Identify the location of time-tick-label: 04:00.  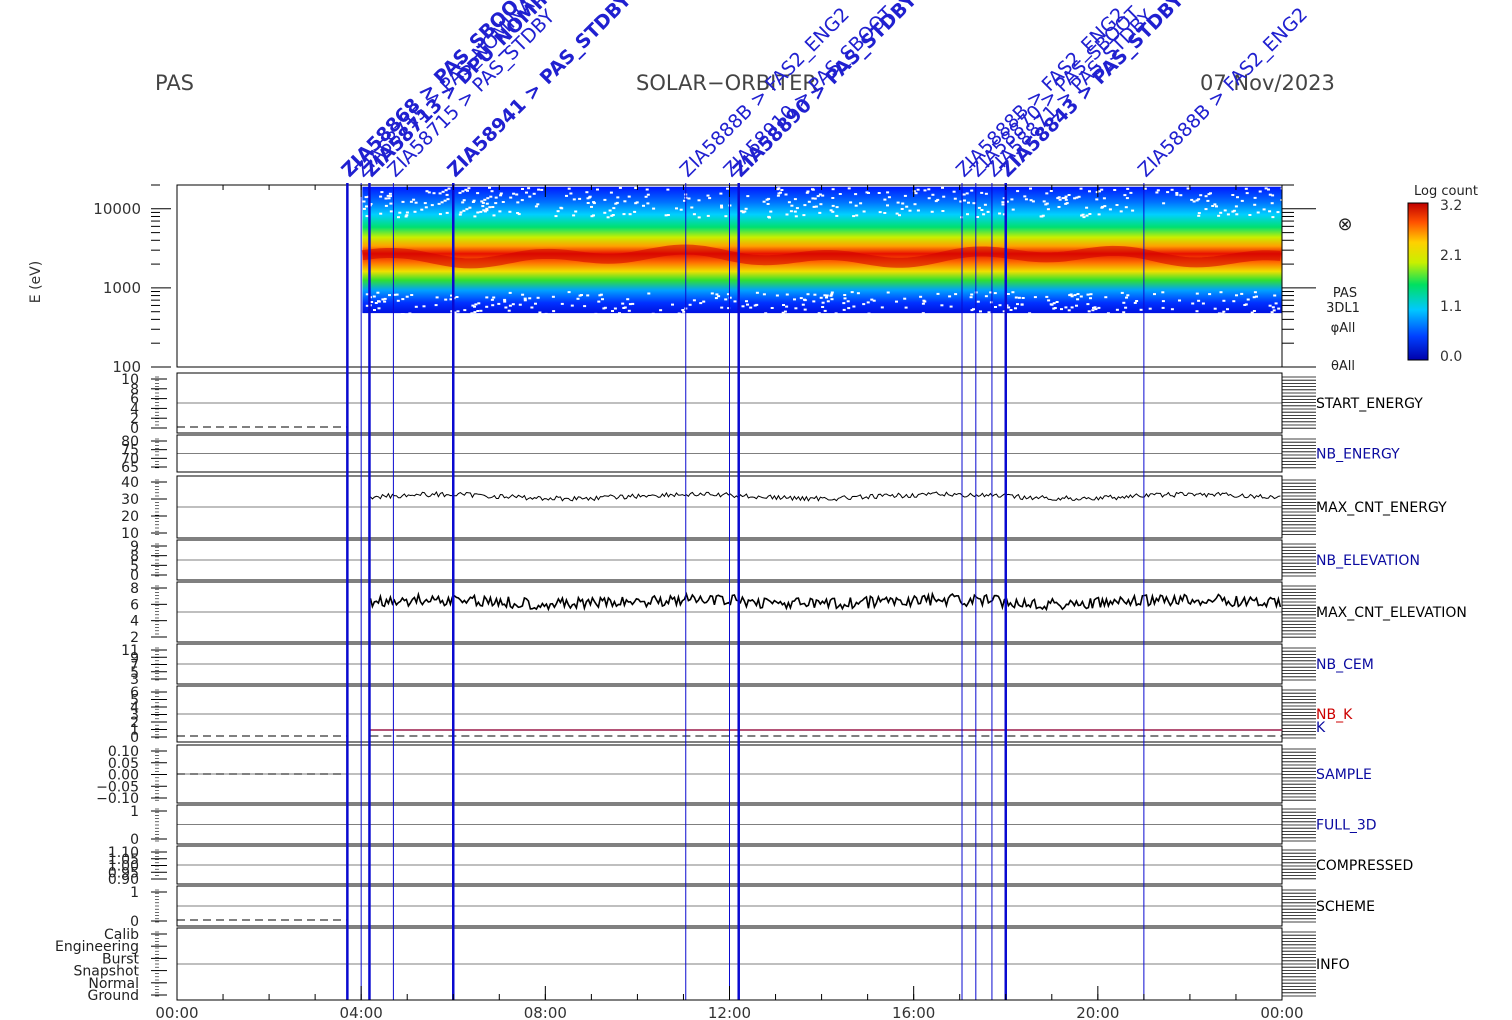
(361, 1012).